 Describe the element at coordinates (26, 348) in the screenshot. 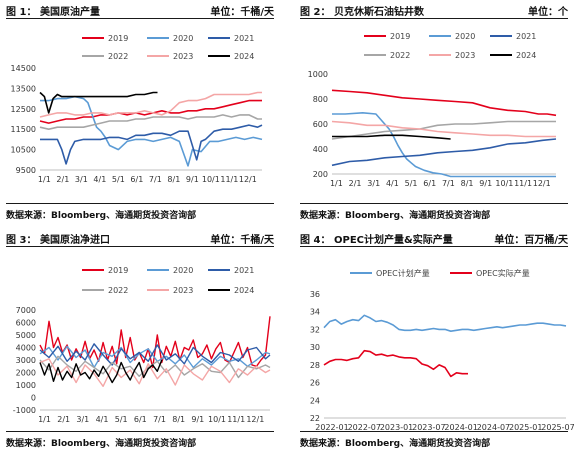

I see `y-tick-label: 4000` at that location.